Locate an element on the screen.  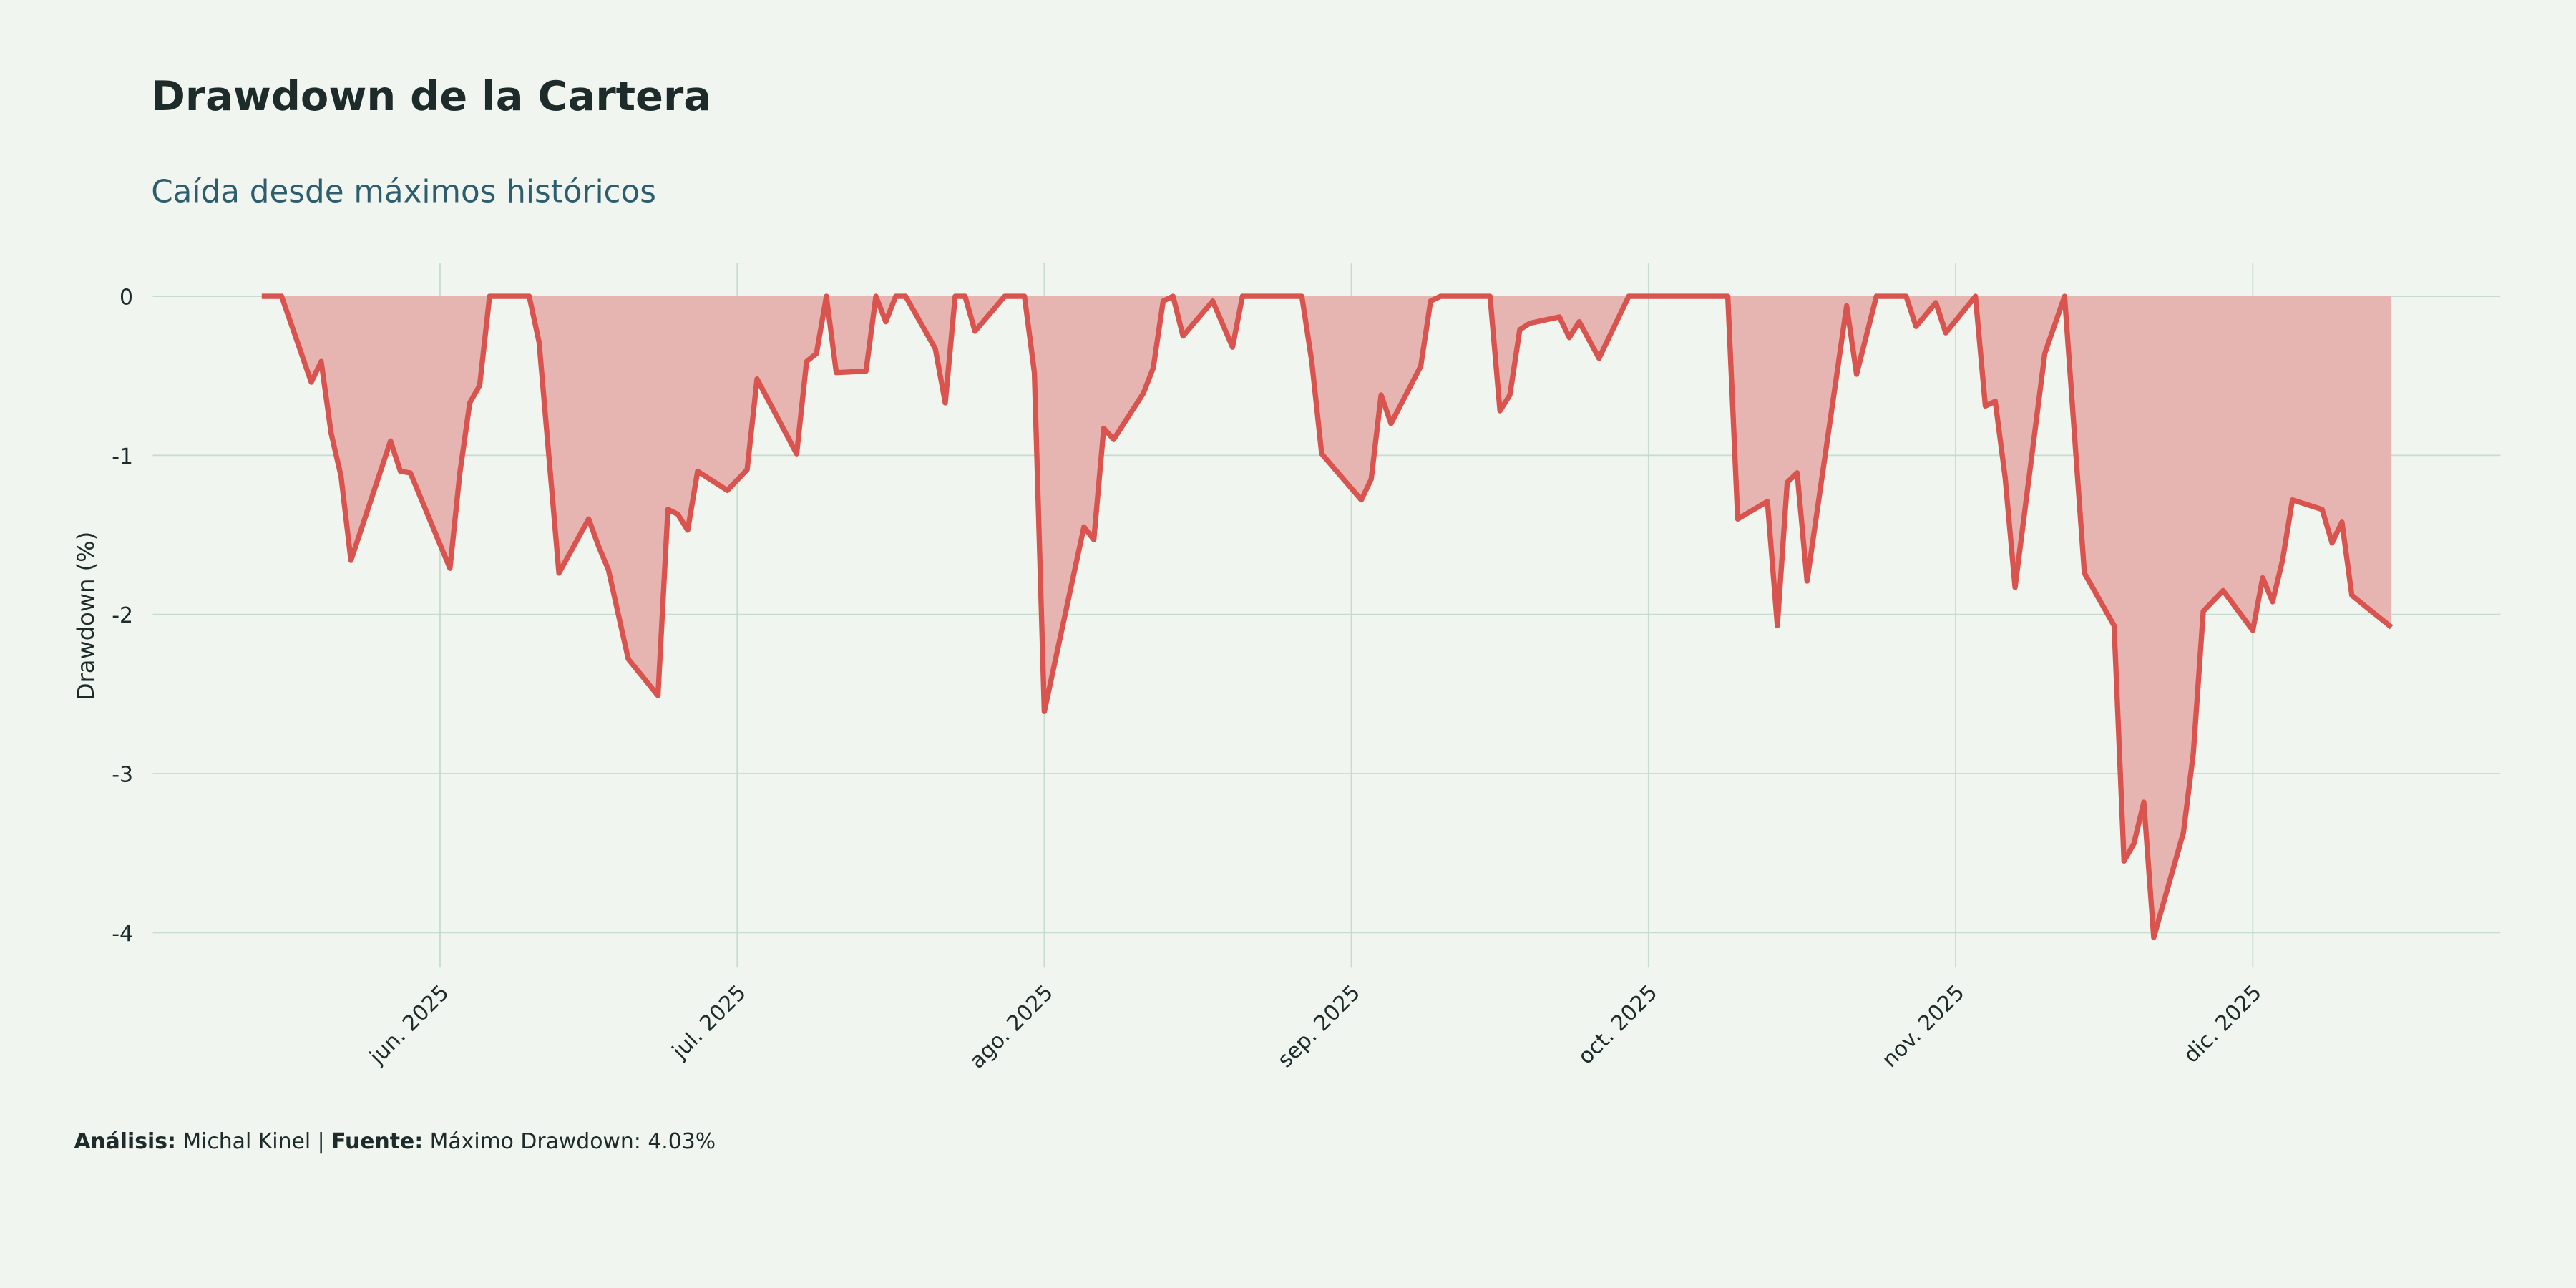
chart-title: Drawdown de la Cartera is located at coordinates (431, 96).